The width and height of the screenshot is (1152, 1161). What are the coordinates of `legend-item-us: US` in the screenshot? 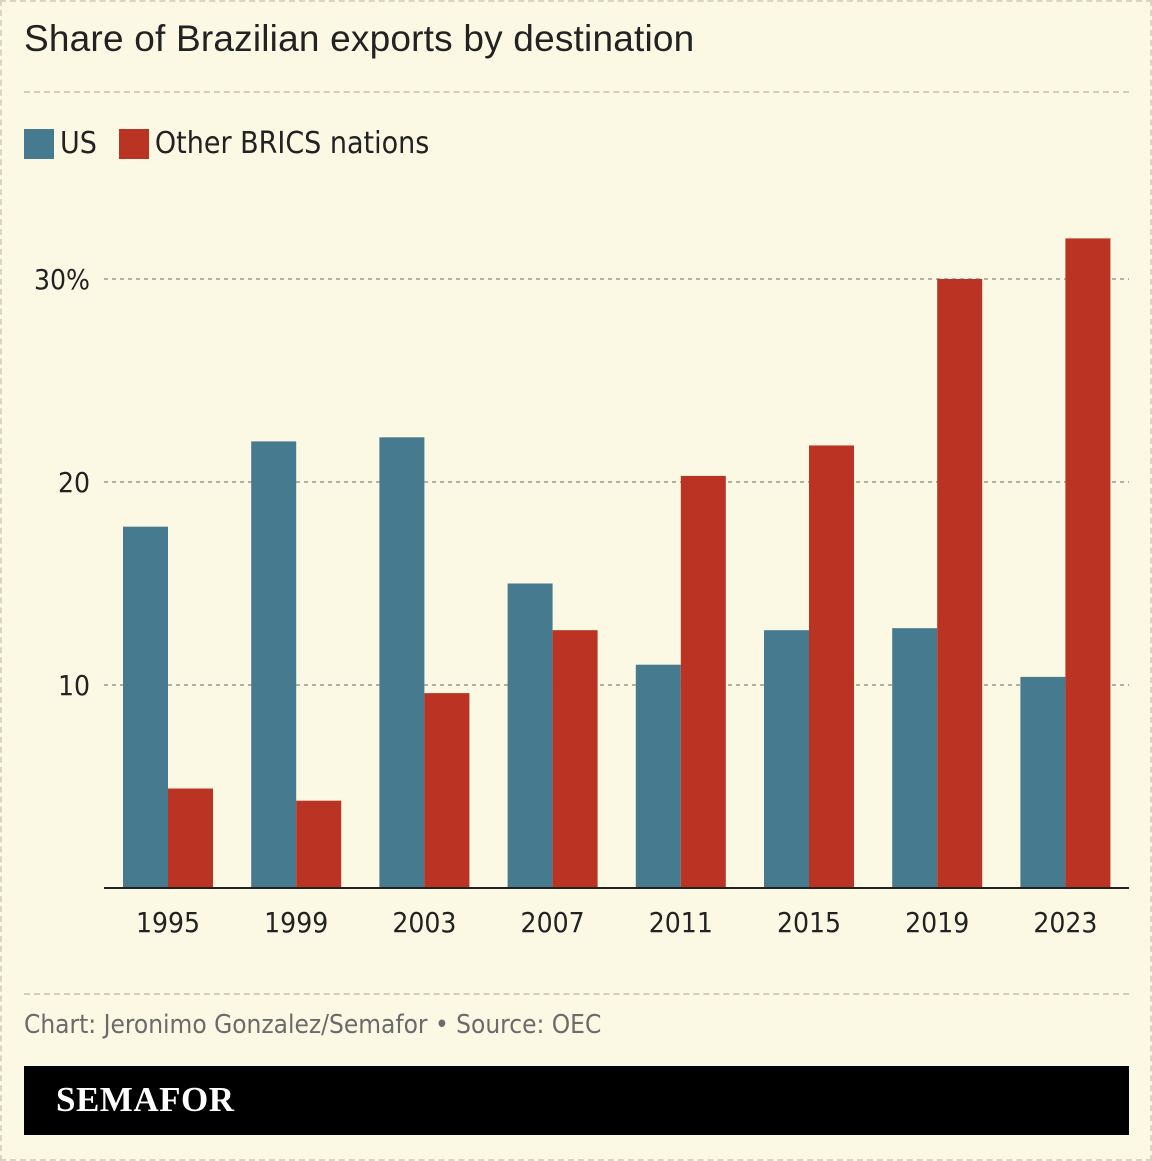 It's located at (60, 143).